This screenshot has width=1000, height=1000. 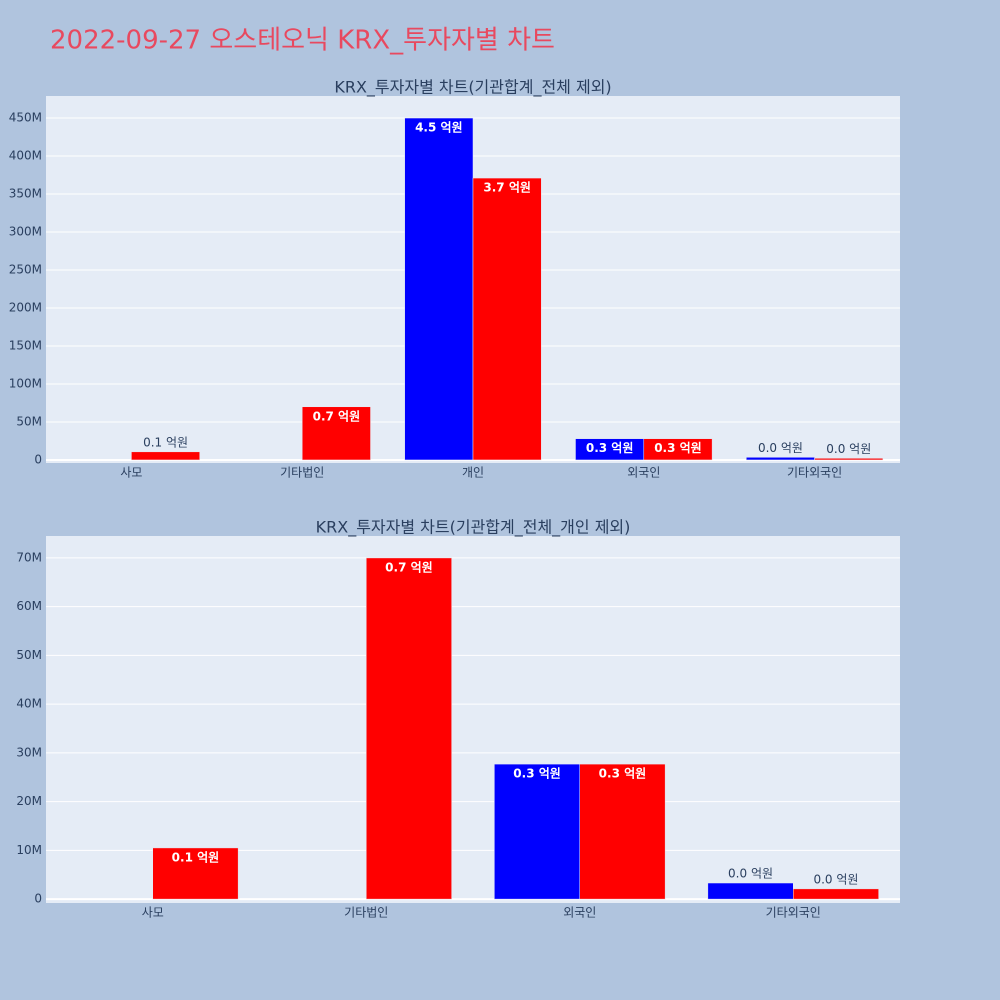 I want to click on y-tick-label: 400M, so click(x=25, y=156).